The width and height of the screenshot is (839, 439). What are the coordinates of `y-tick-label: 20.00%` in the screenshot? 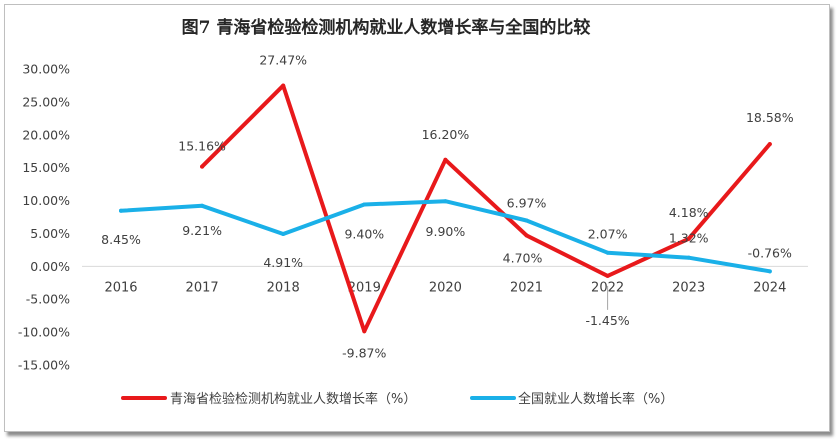 It's located at (46, 134).